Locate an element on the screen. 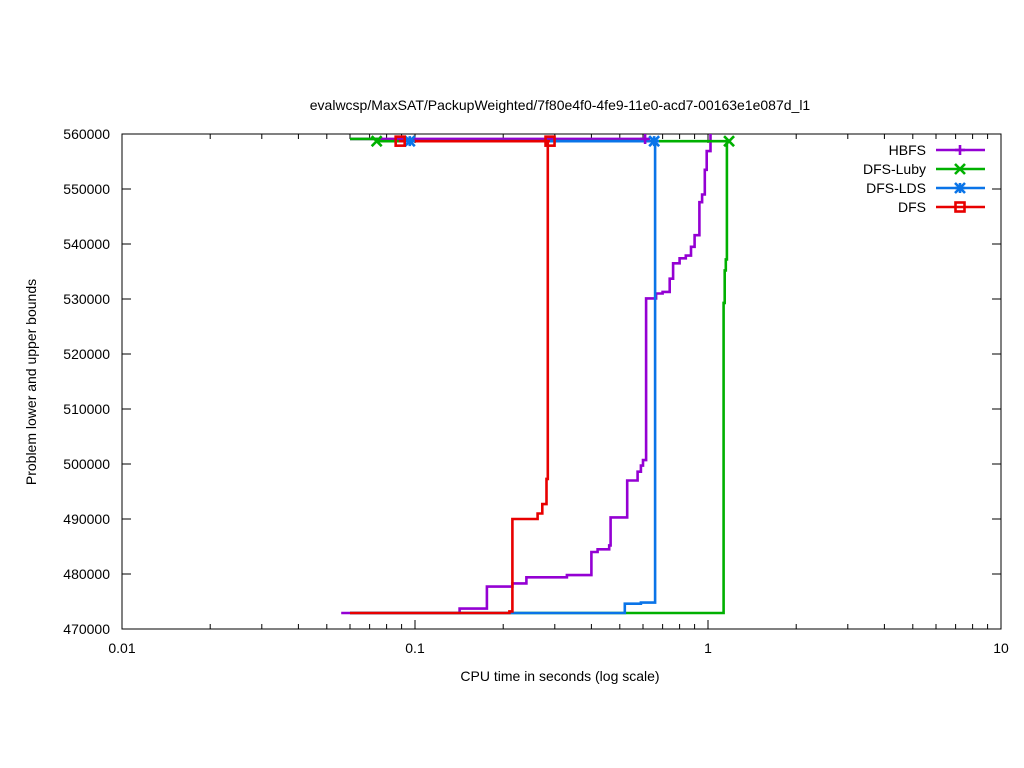 The height and width of the screenshot is (768, 1024). series-dfs-lower-line is located at coordinates (450, 378).